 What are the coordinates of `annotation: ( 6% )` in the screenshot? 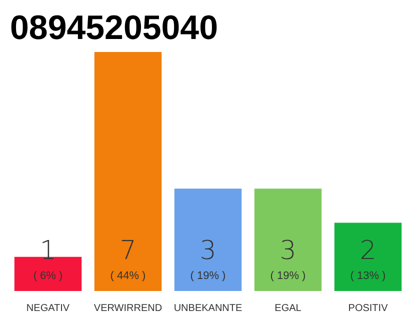 It's located at (48, 276).